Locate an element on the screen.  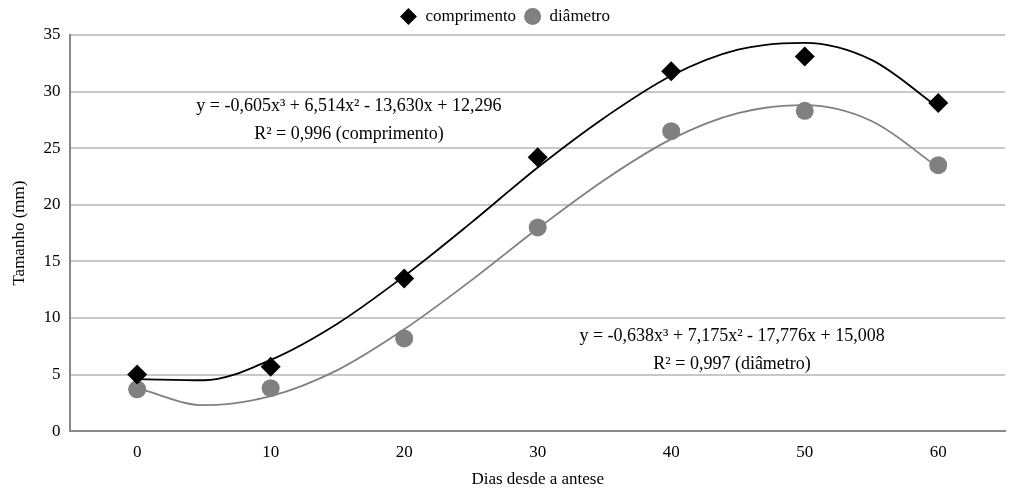
y-tick-label: 20 is located at coordinates (52, 204).